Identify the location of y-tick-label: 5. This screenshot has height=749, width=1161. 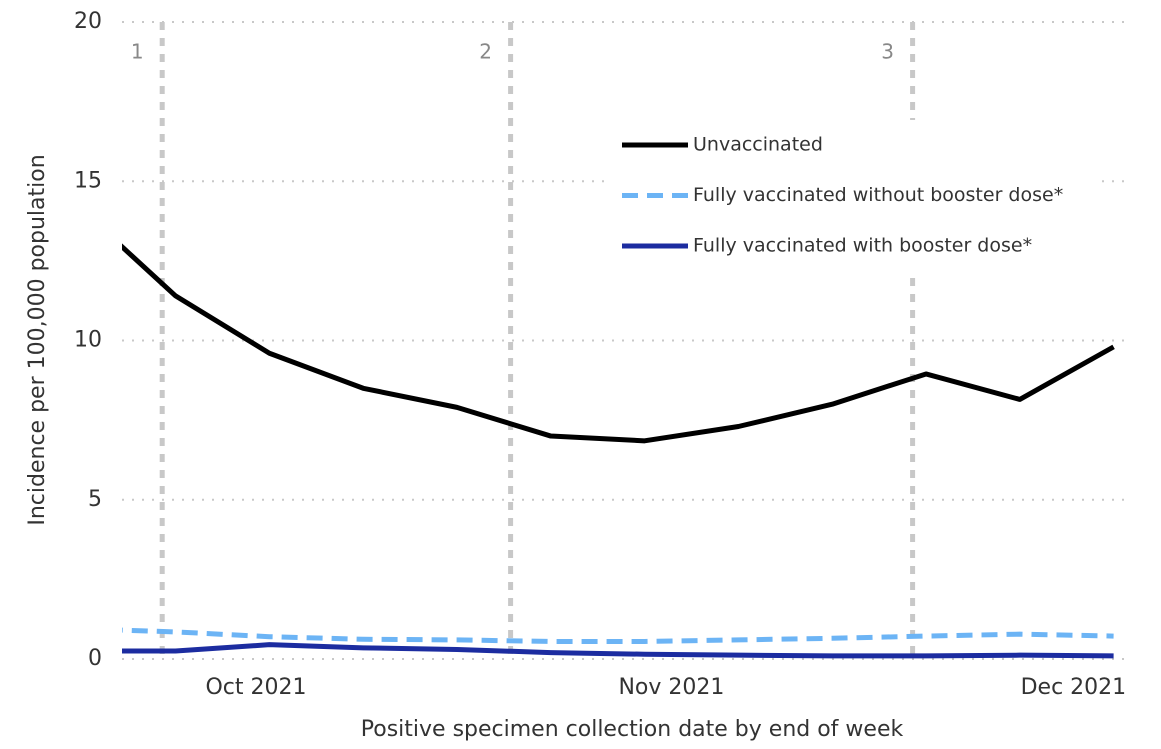
(95, 499).